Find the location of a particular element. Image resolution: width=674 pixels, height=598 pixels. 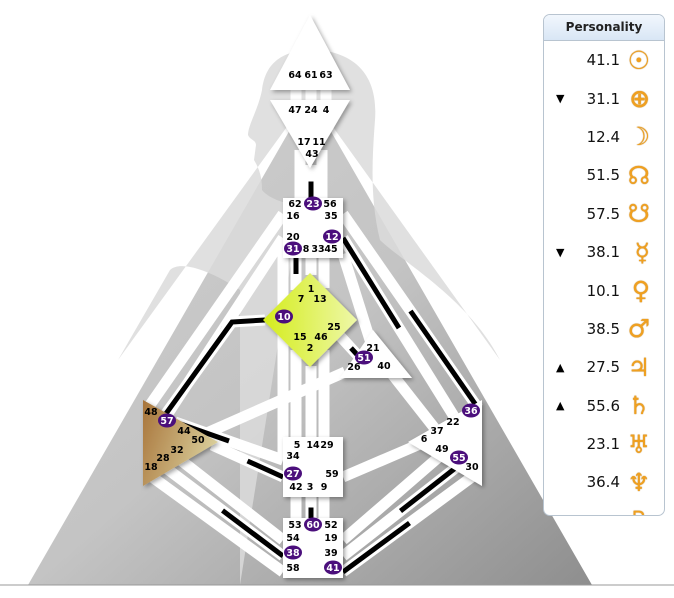

gate-9: 9 is located at coordinates (324, 487).